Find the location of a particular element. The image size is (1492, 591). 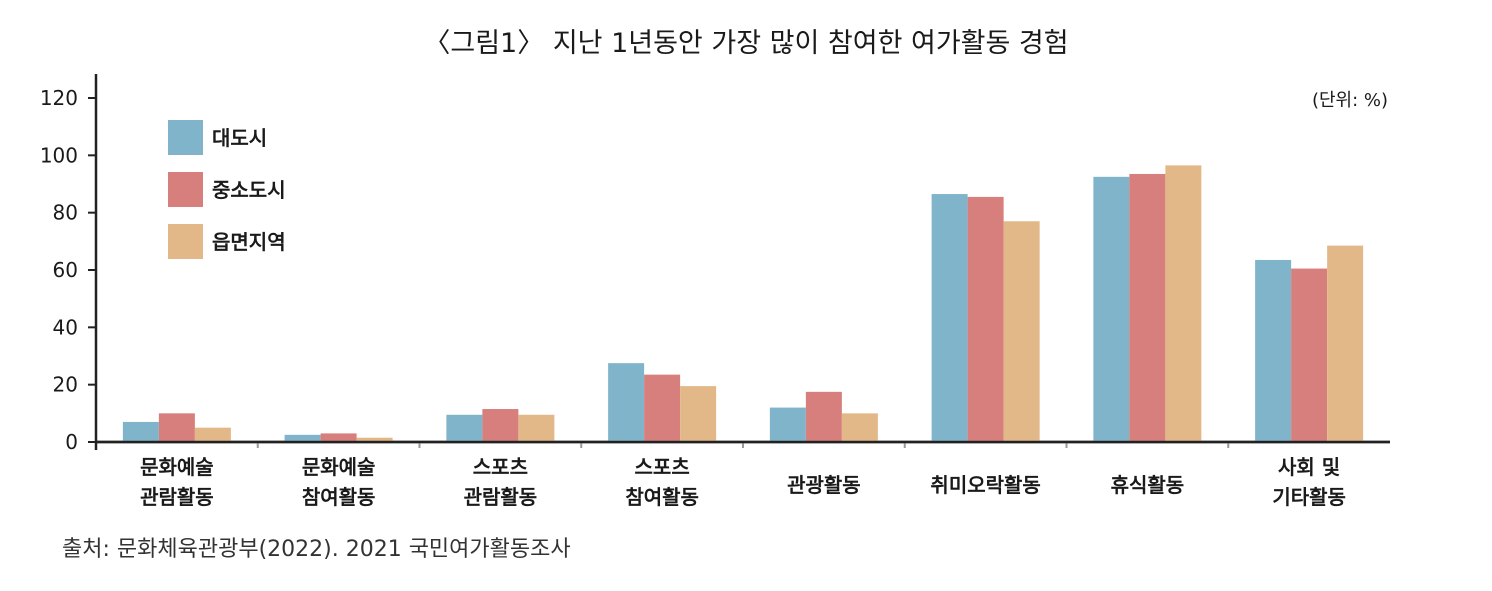

y-tick-label: 60 is located at coordinates (65, 270).